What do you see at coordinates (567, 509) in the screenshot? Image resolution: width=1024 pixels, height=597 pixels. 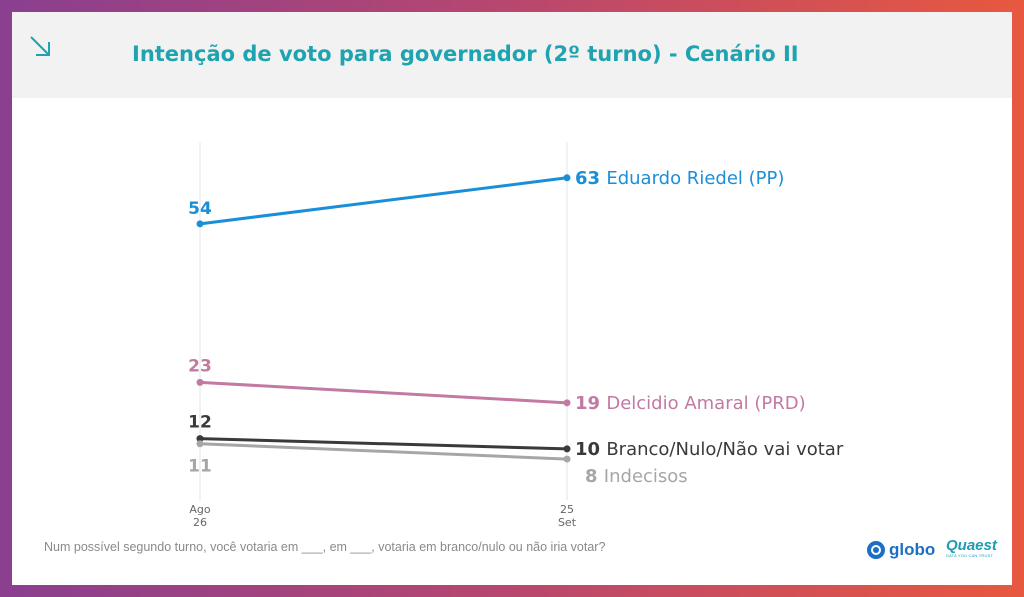 I see `x-tick-label-top-1: 25` at bounding box center [567, 509].